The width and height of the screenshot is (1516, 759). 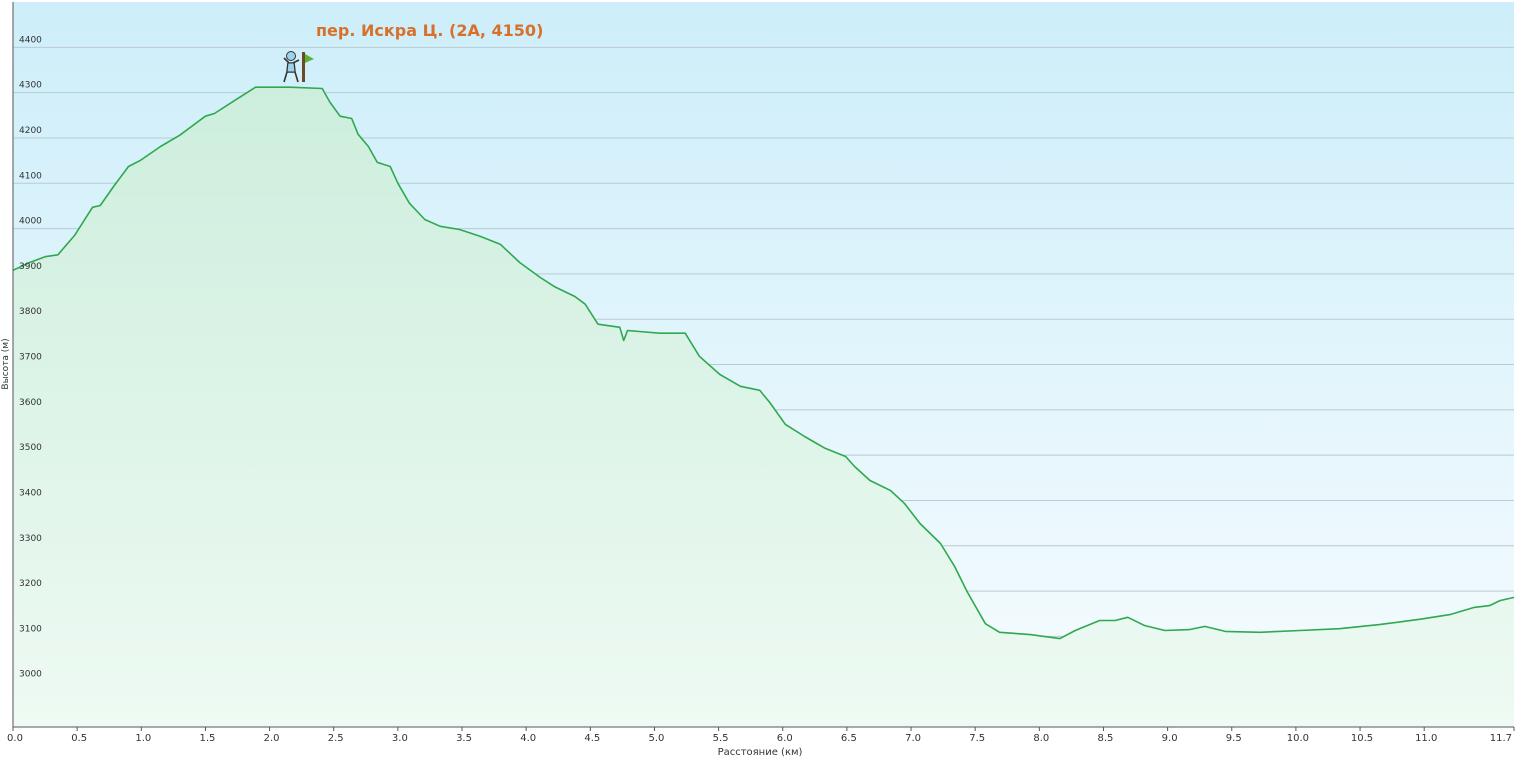 What do you see at coordinates (656, 738) in the screenshot?
I see `x-tick-label: 5.0` at bounding box center [656, 738].